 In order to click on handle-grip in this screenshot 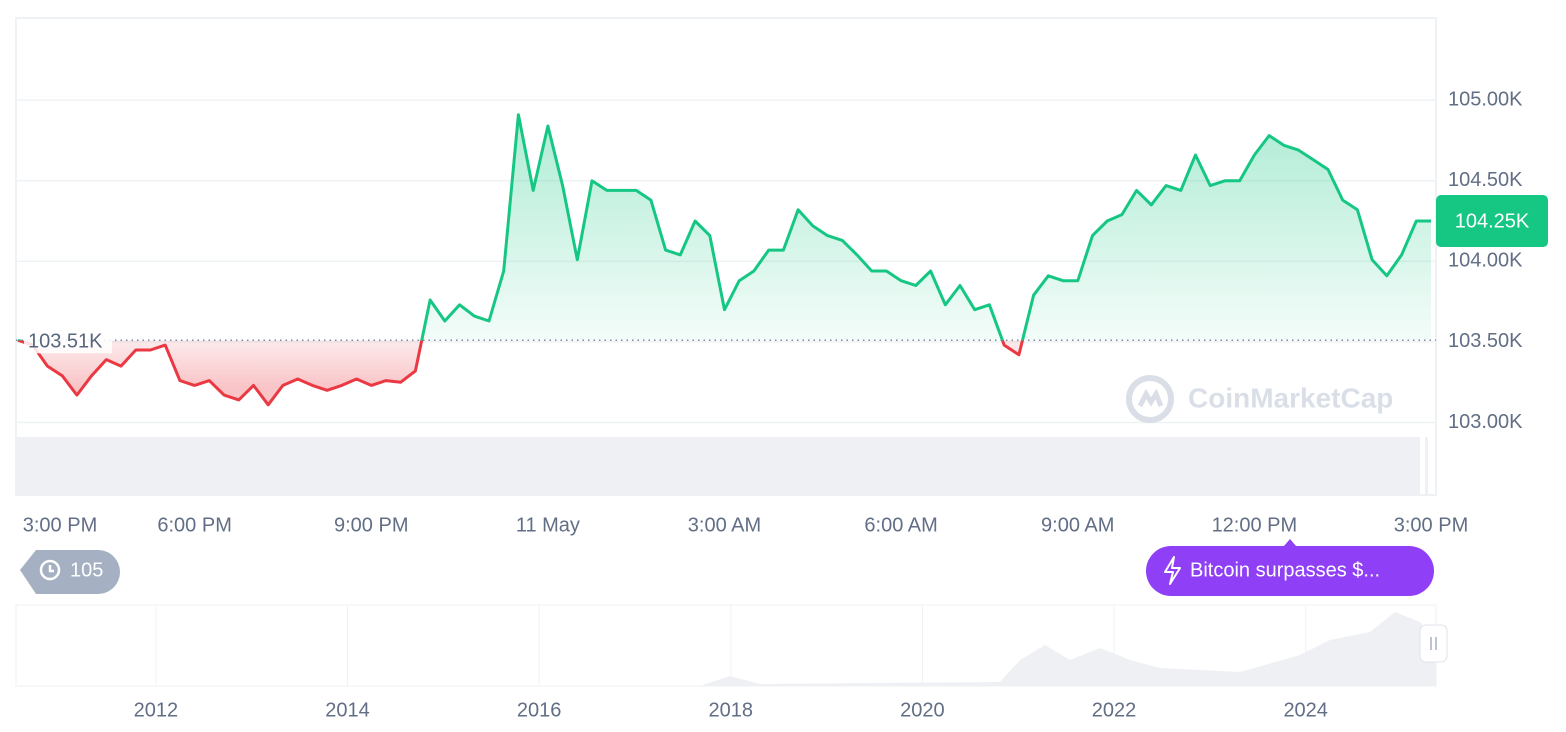, I will do `click(1433, 643)`.